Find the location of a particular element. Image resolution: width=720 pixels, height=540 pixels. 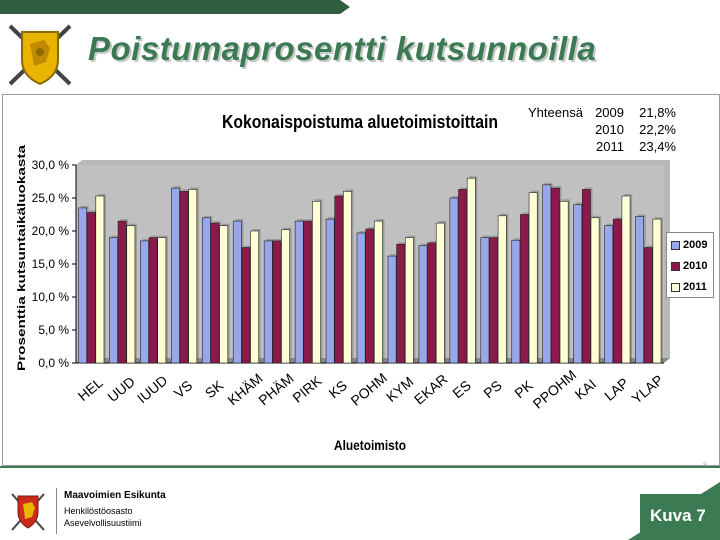

y-axis-title: Prosenttia kutsuntaikäluokasta is located at coordinates (22, 257).